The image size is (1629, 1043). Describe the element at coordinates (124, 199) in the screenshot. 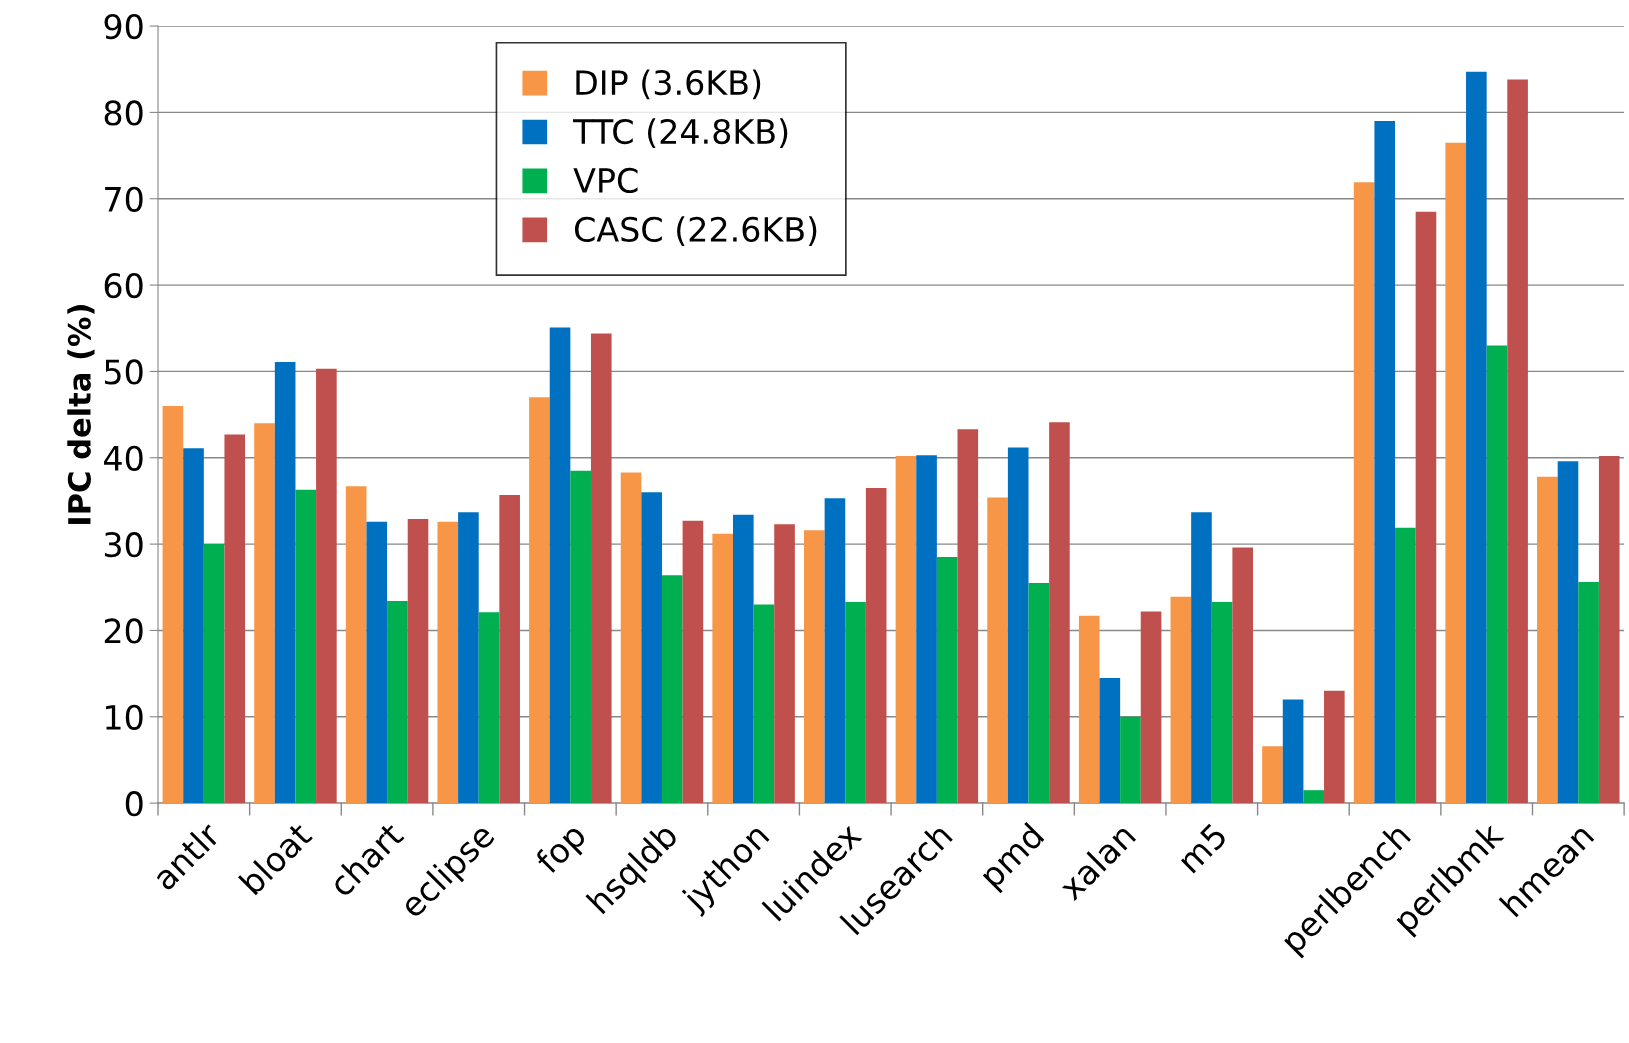

I see `y-tick-label: 70` at that location.